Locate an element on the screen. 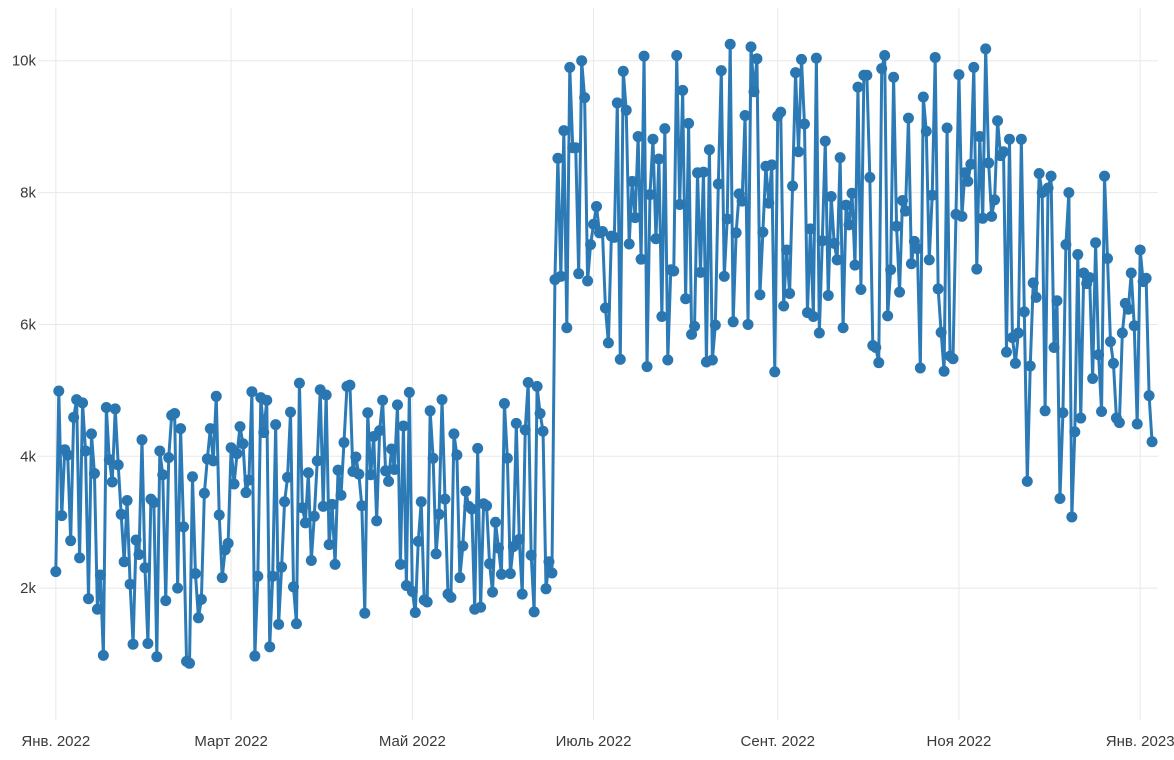 Image resolution: width=1174 pixels, height=760 pixels. x-tick-label: Янв. 2022 is located at coordinates (55, 741).